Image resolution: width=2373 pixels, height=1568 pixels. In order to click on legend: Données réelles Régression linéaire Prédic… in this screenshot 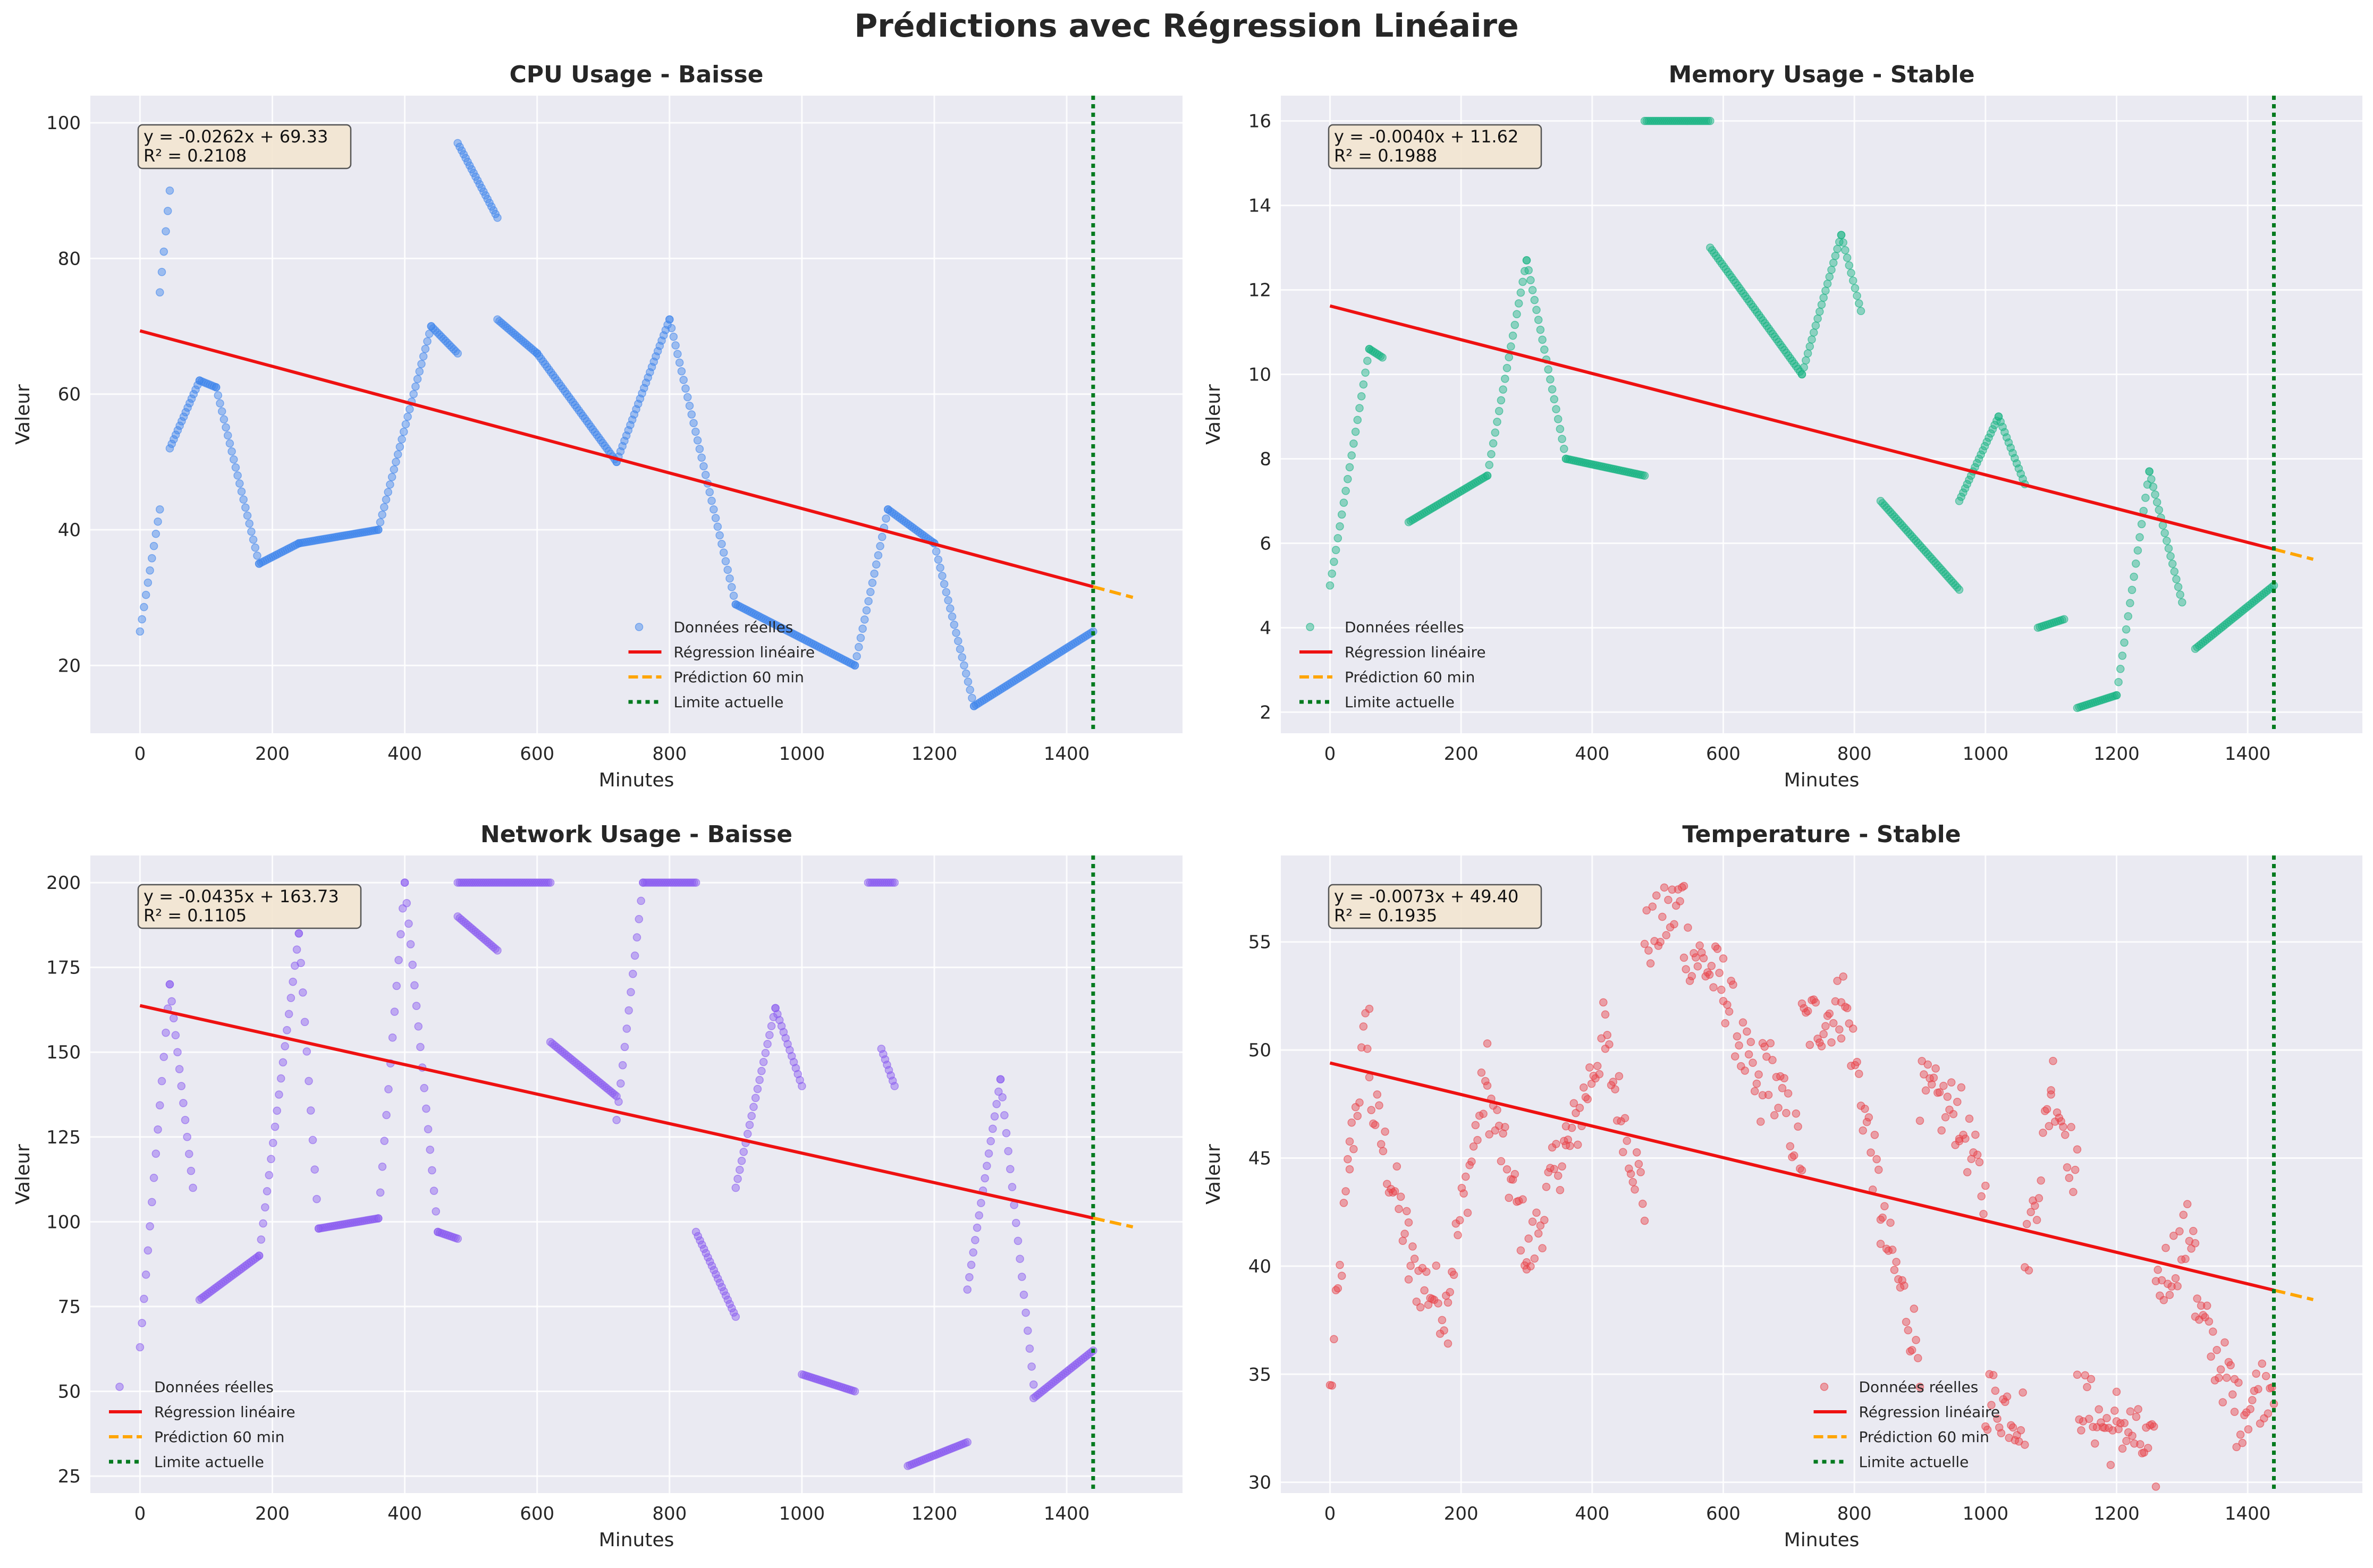, I will do `click(721, 664)`.